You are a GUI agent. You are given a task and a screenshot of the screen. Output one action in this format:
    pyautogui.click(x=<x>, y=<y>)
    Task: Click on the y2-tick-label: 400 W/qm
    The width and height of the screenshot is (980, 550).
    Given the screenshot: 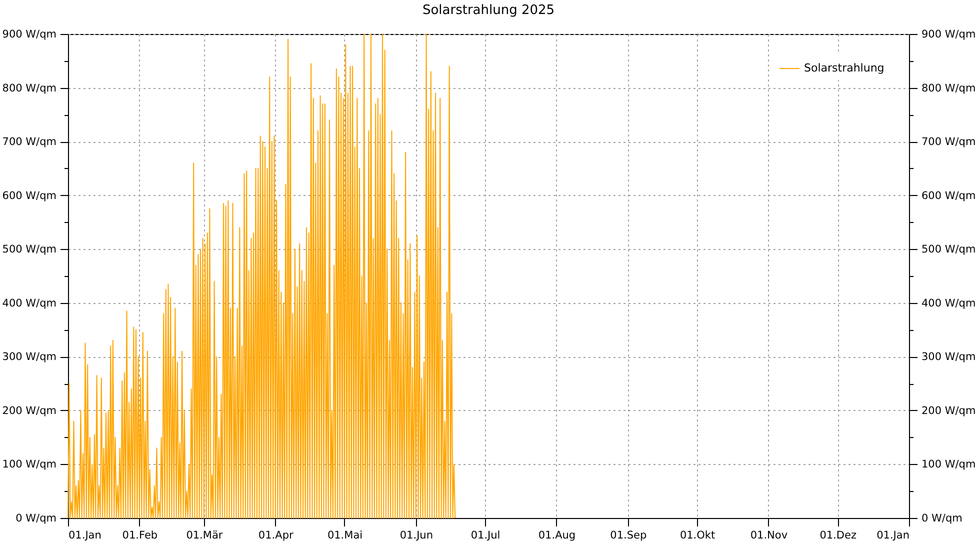 What is the action you would take?
    pyautogui.click(x=949, y=303)
    